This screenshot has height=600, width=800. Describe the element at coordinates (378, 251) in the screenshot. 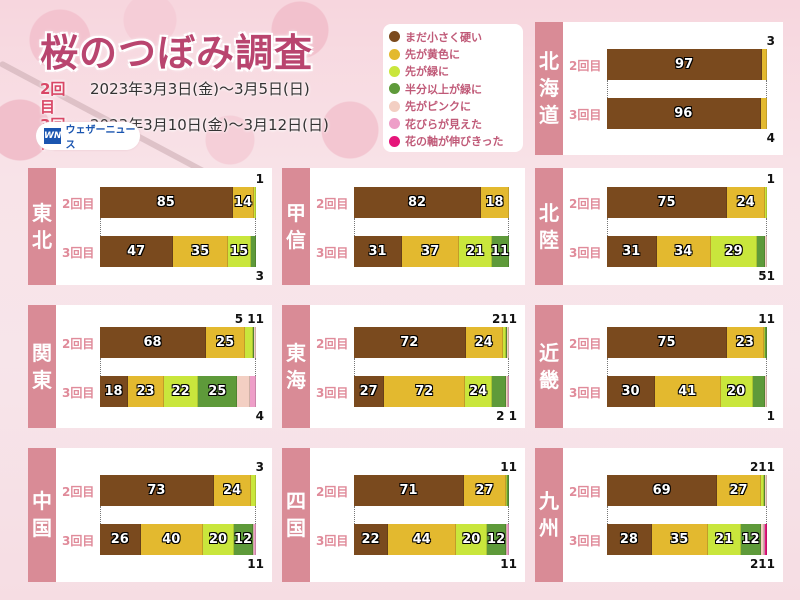

I see `bar-segment: 31` at that location.